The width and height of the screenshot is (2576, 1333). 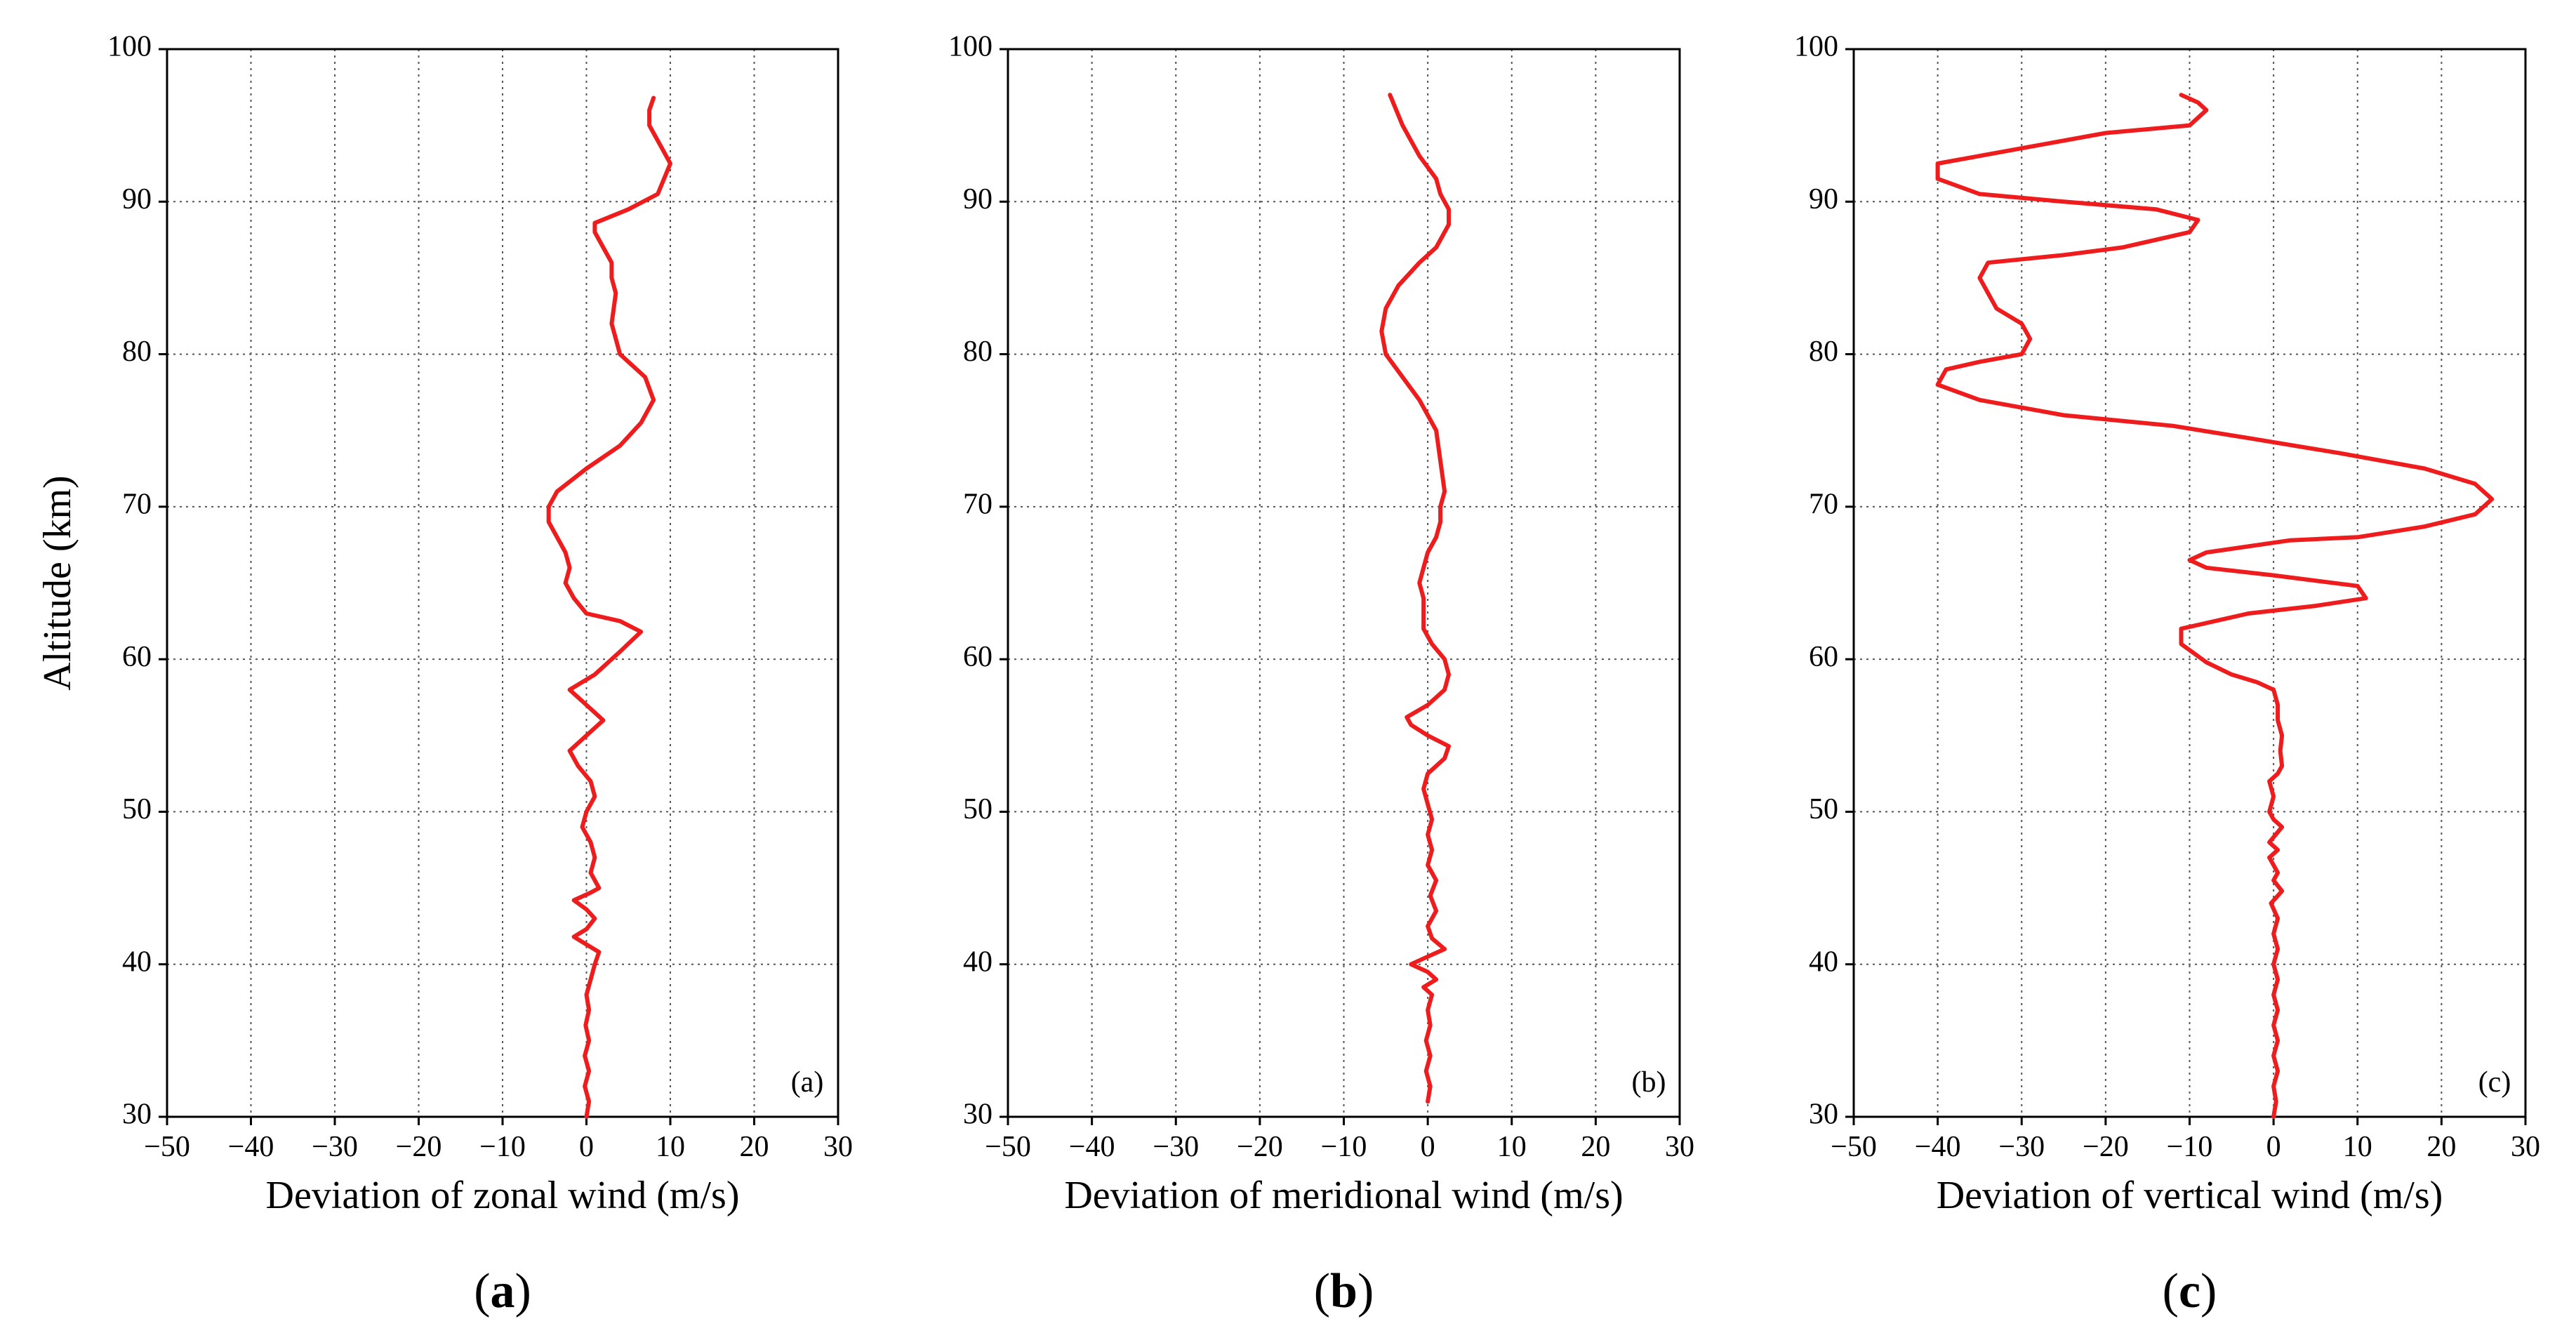 I want to click on panel-caption: (b), so click(x=1344, y=1291).